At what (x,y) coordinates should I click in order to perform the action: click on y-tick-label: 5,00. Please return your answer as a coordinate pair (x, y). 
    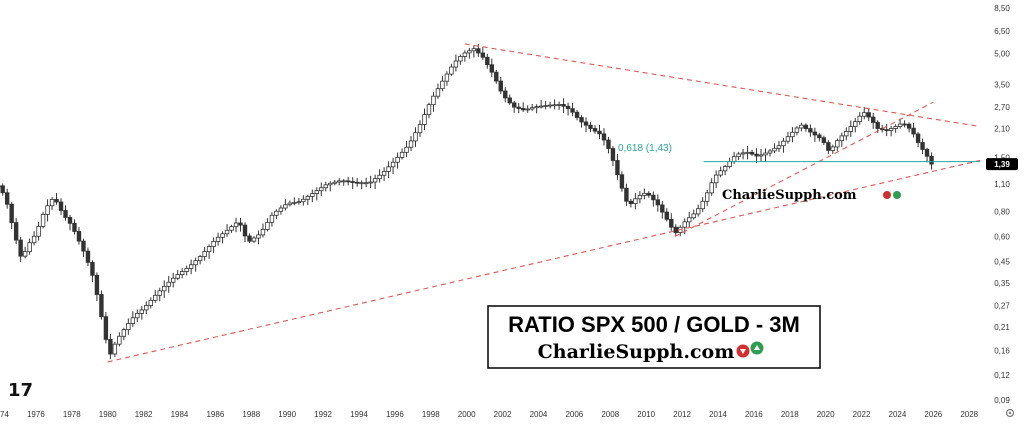
    Looking at the image, I should click on (1002, 54).